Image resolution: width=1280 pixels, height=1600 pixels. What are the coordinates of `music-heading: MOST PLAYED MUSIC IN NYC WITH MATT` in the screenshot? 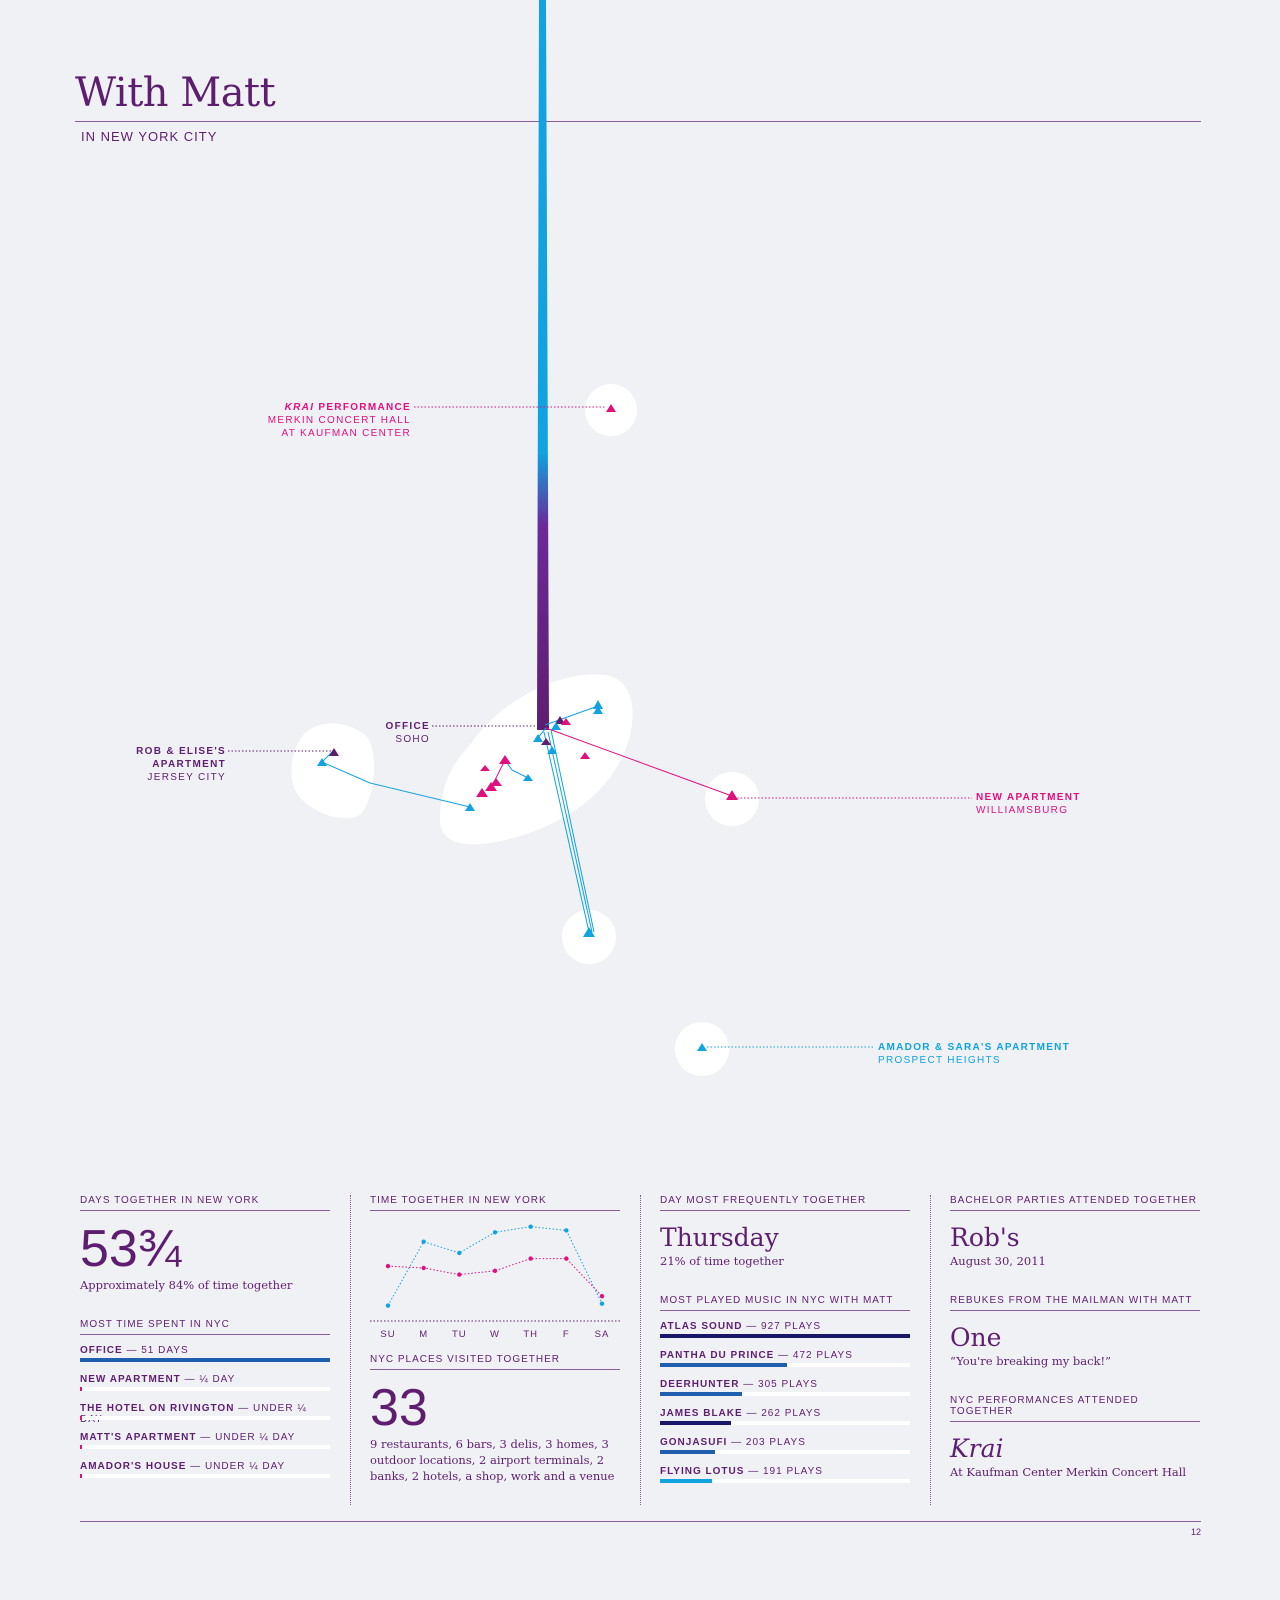 It's located at (785, 1303).